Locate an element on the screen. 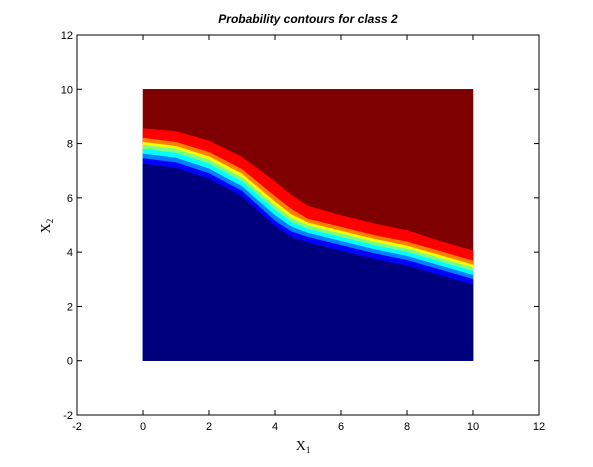 The width and height of the screenshot is (593, 467). y-tick-label: 10 is located at coordinates (67, 90).